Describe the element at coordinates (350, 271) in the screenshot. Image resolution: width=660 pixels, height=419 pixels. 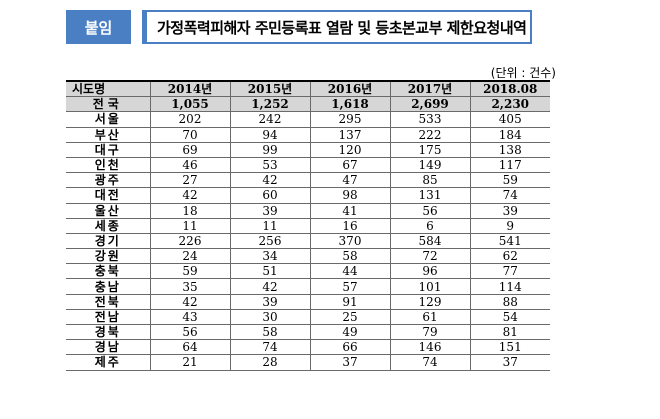
I see `value-cell: 44` at that location.